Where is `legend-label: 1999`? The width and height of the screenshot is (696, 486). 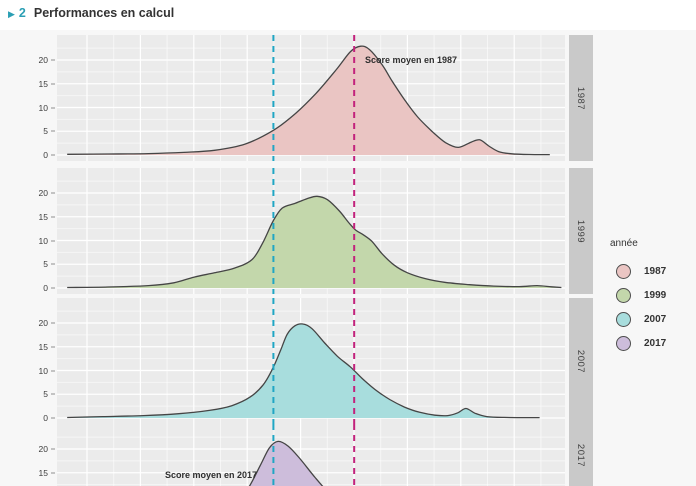
legend-label: 1999 is located at coordinates (655, 295).